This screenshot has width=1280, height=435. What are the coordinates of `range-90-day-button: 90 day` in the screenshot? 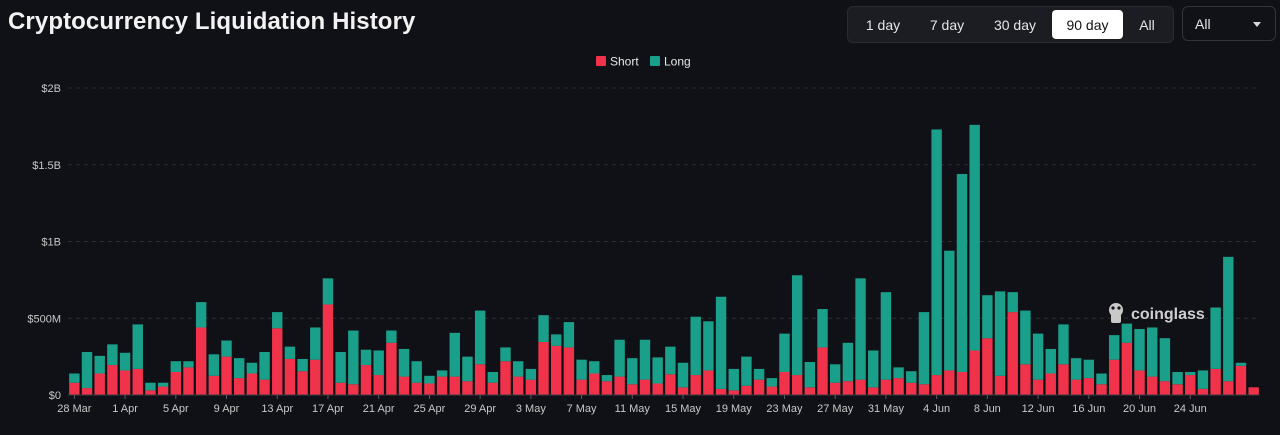 It's located at (1087, 24).